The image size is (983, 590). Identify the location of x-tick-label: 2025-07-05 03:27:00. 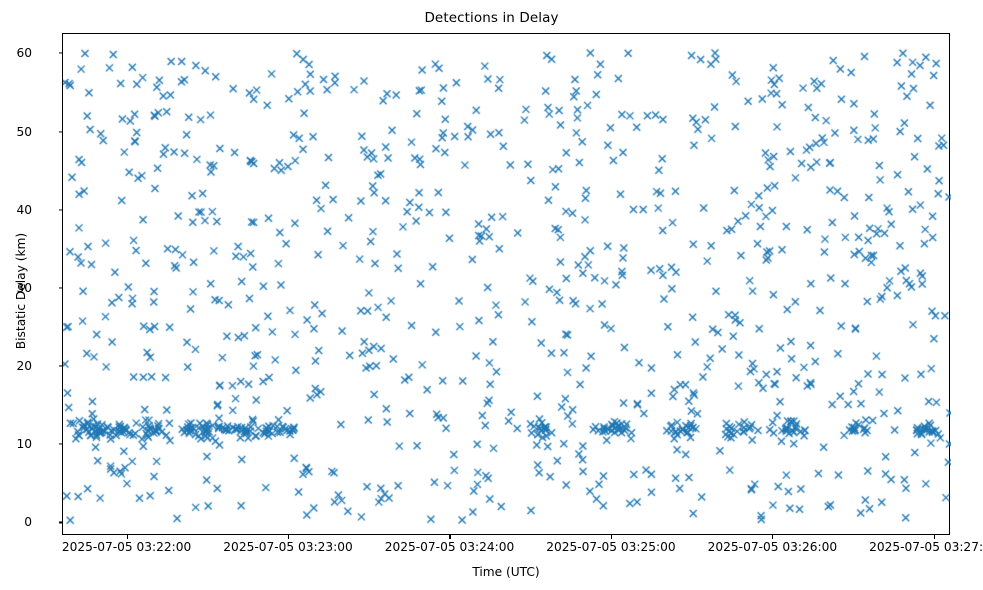
(926, 547).